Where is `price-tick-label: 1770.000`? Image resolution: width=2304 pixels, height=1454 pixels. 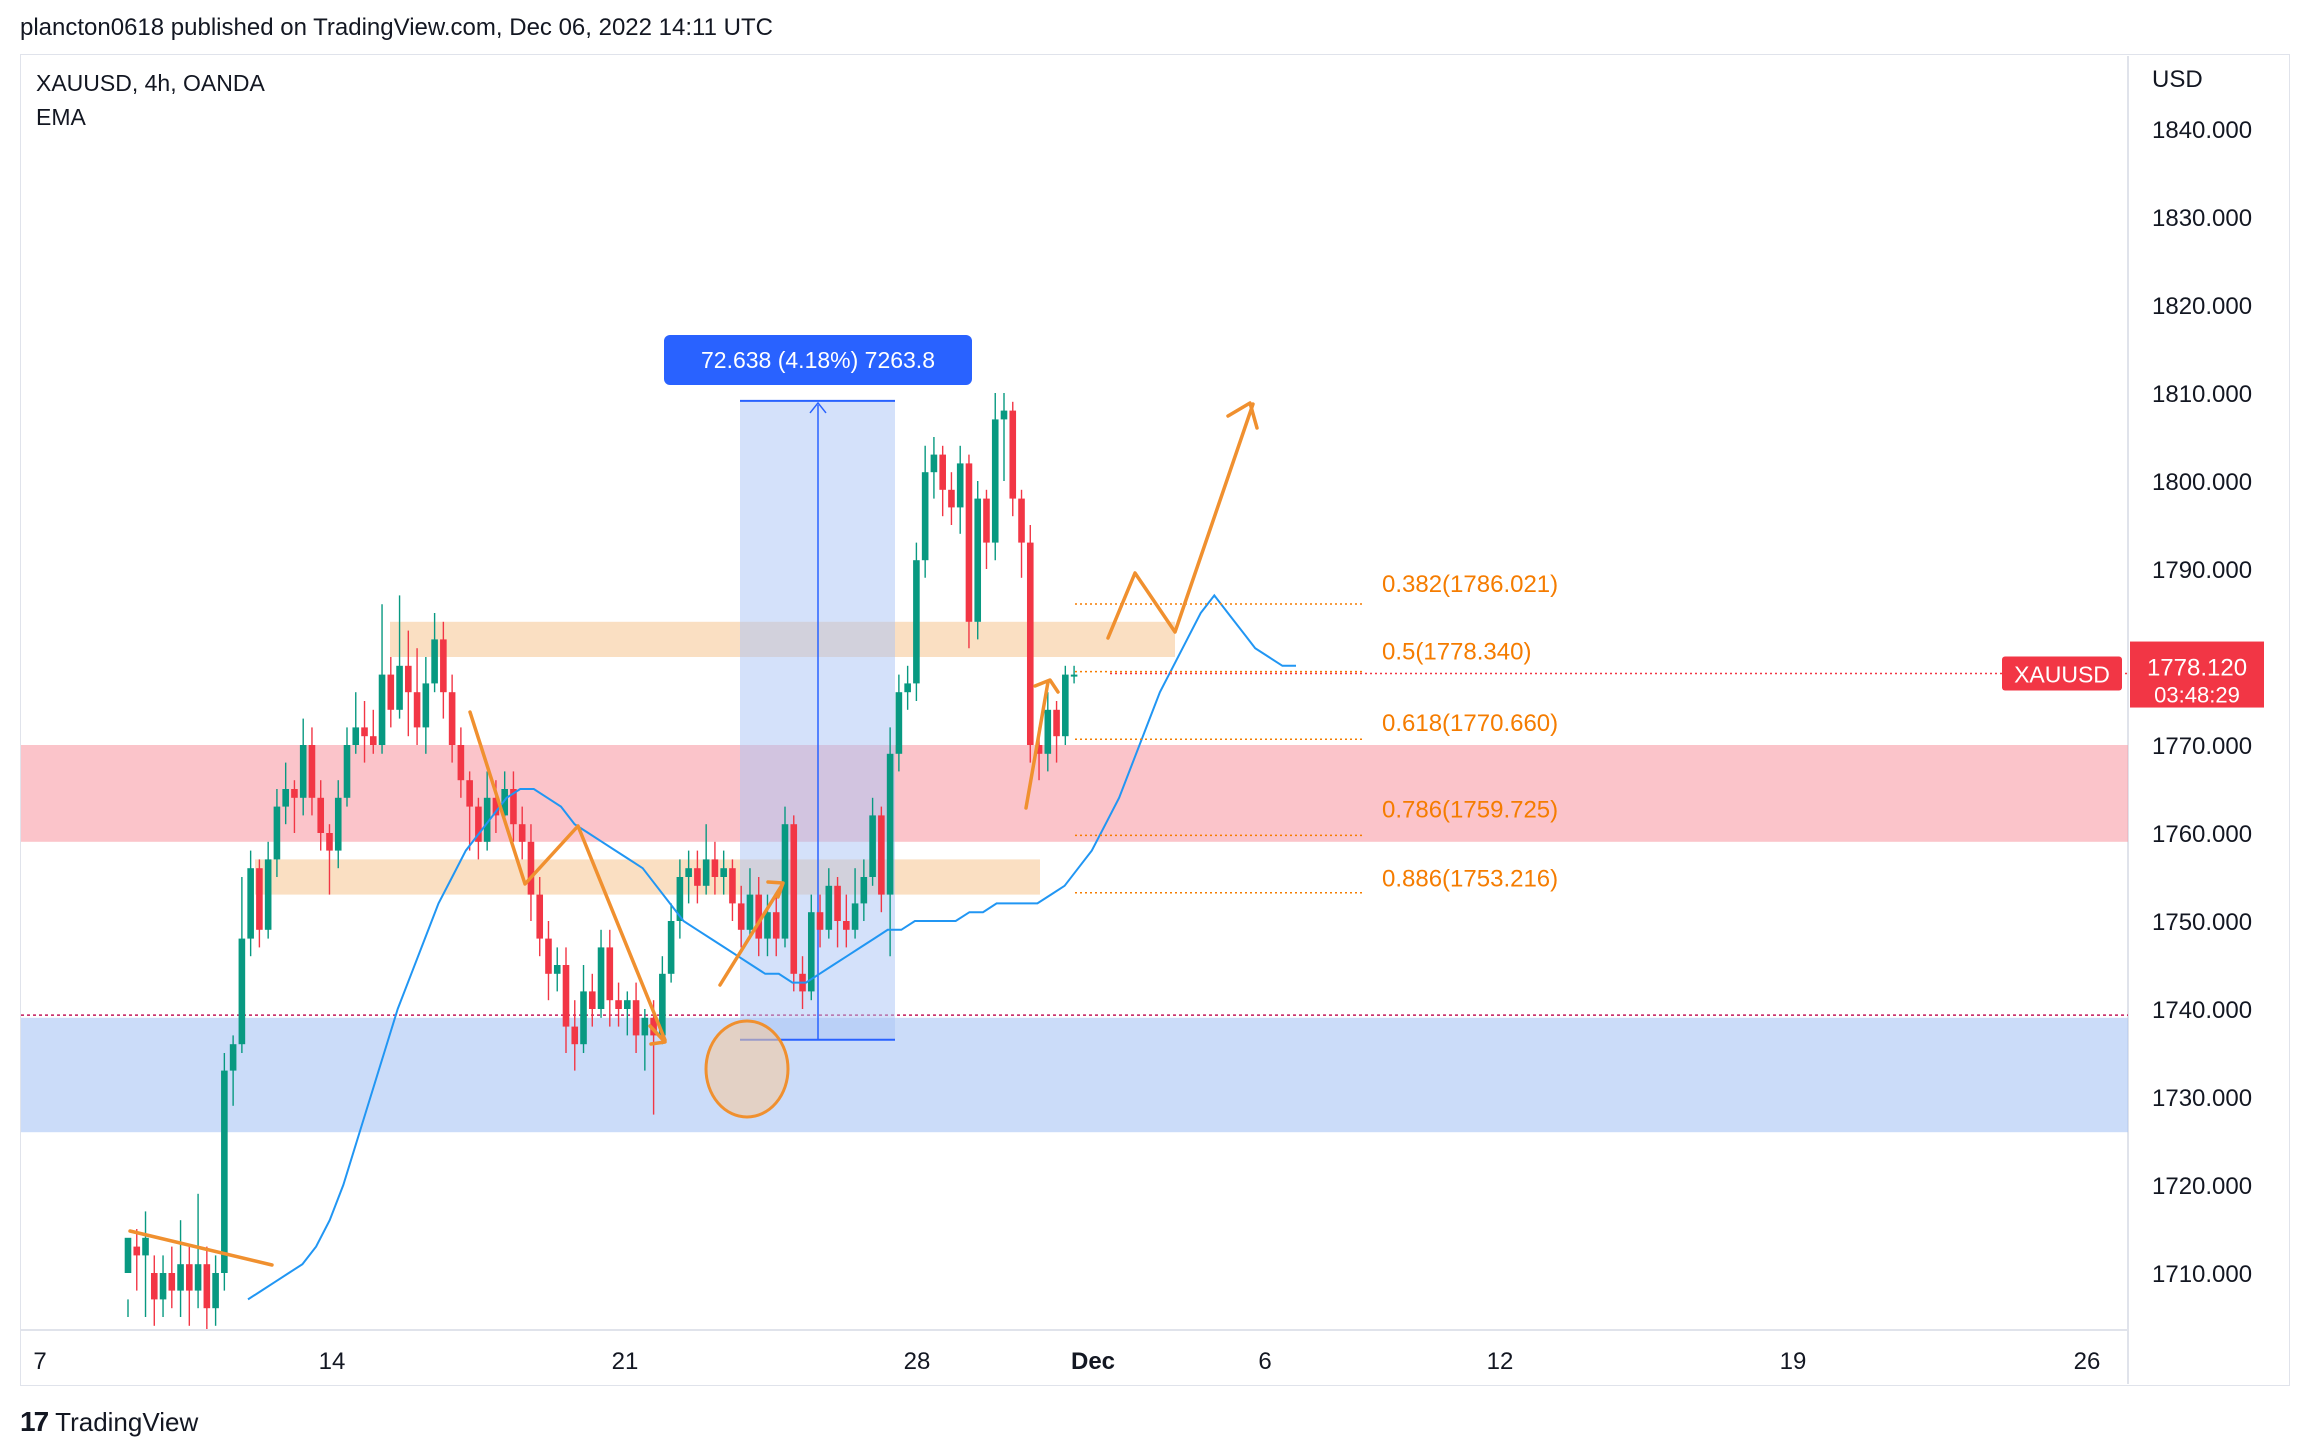 price-tick-label: 1770.000 is located at coordinates (2202, 746).